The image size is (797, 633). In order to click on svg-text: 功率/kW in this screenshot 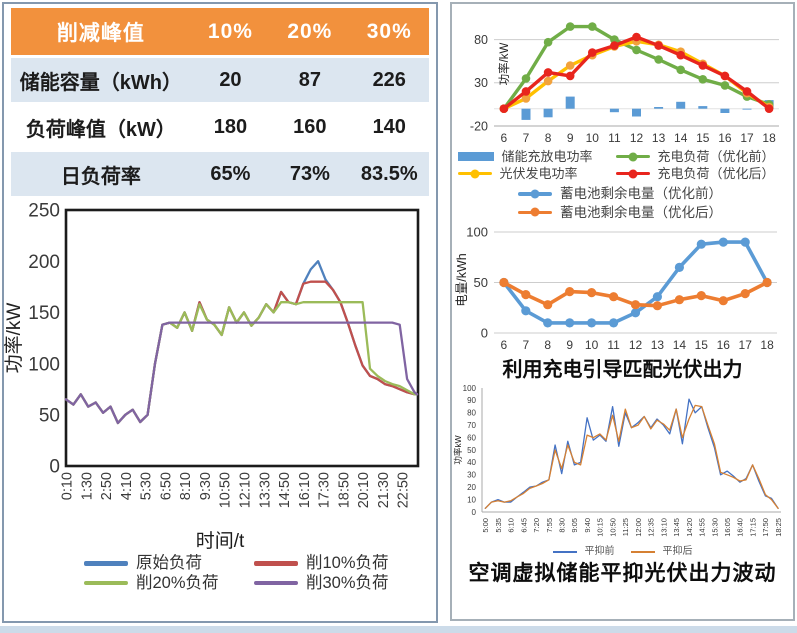, I will do `click(14, 338)`.